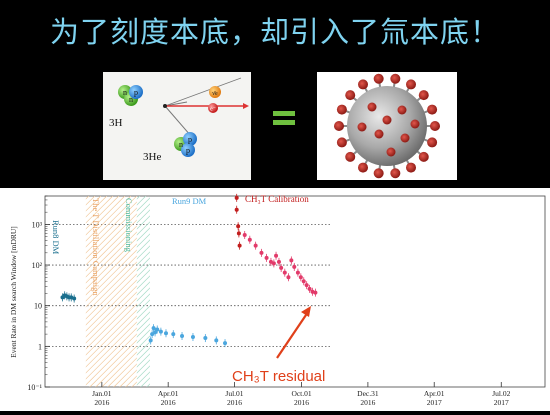  I want to click on annotation-arrow, so click(292, 335).